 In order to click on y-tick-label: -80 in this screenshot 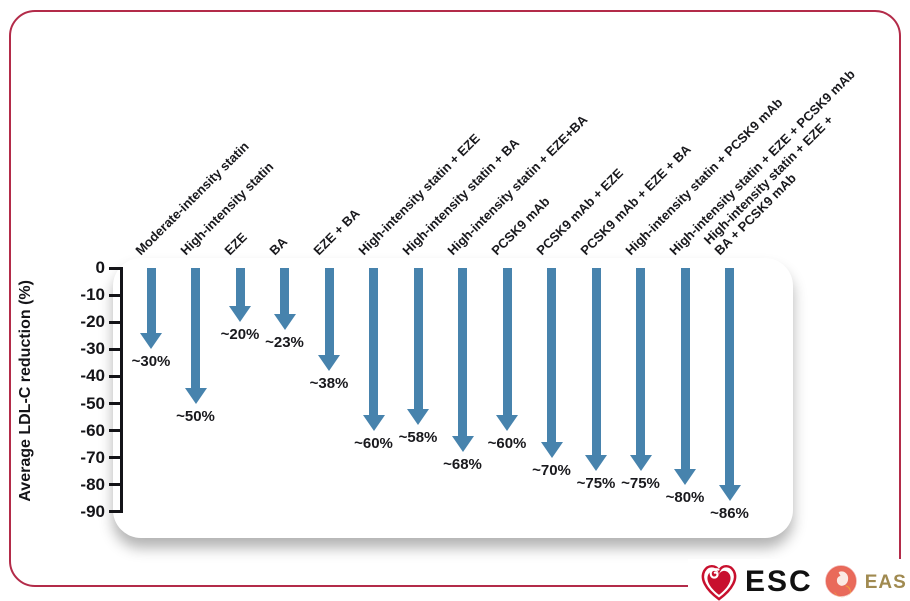, I will do `click(92, 484)`.